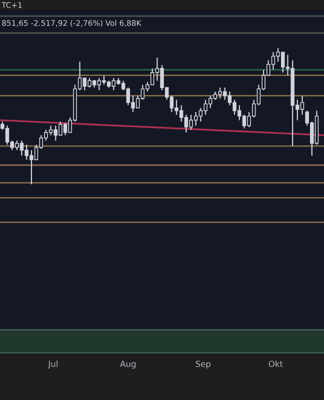 Image resolution: width=324 pixels, height=400 pixels. Describe the element at coordinates (53, 364) in the screenshot. I see `x-tick-label: Jul` at that location.